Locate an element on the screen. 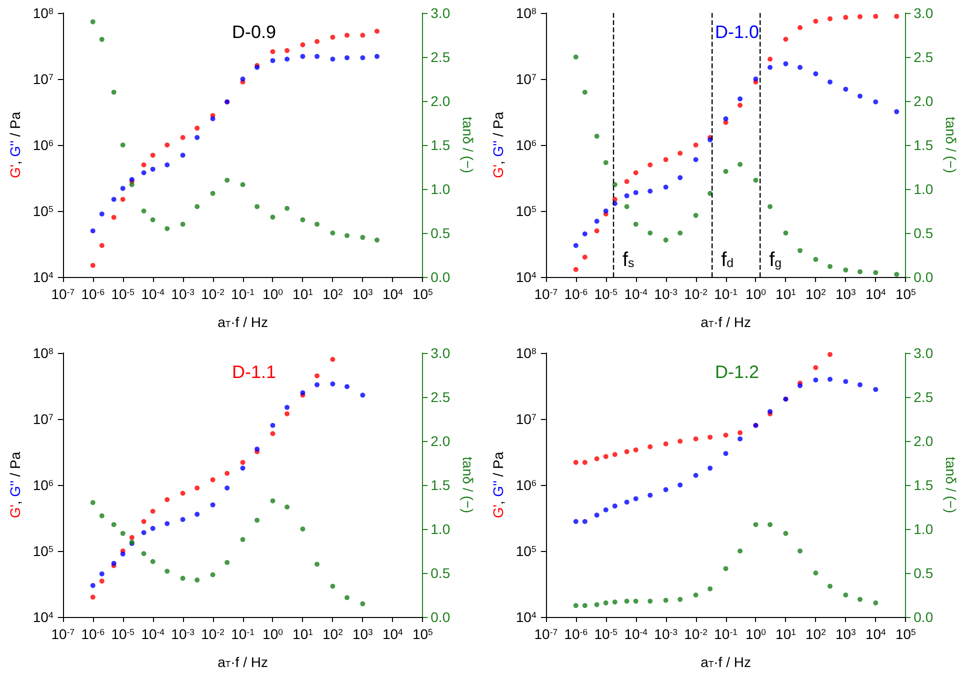 Image resolution: width=966 pixels, height=681 pixels. ref-line-label: fg is located at coordinates (775, 260).